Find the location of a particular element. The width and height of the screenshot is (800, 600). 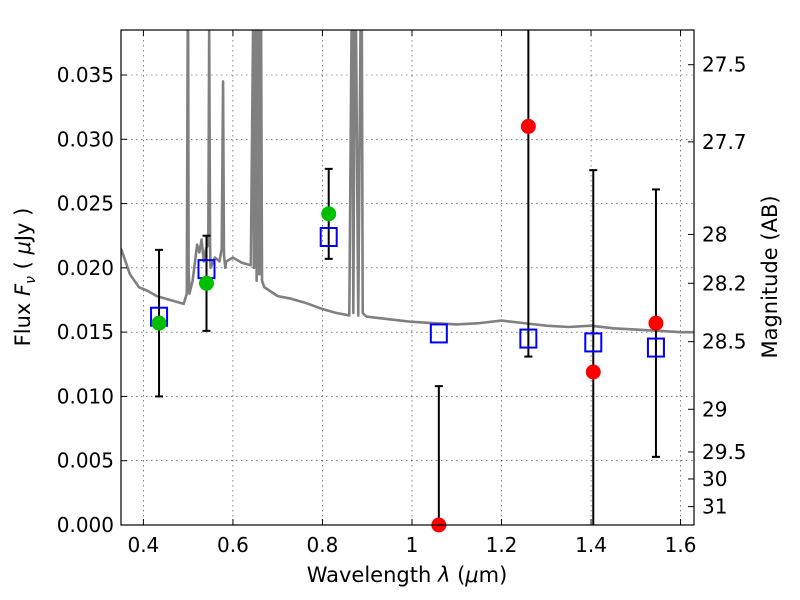

x-tick-label: 1 is located at coordinates (412, 545).